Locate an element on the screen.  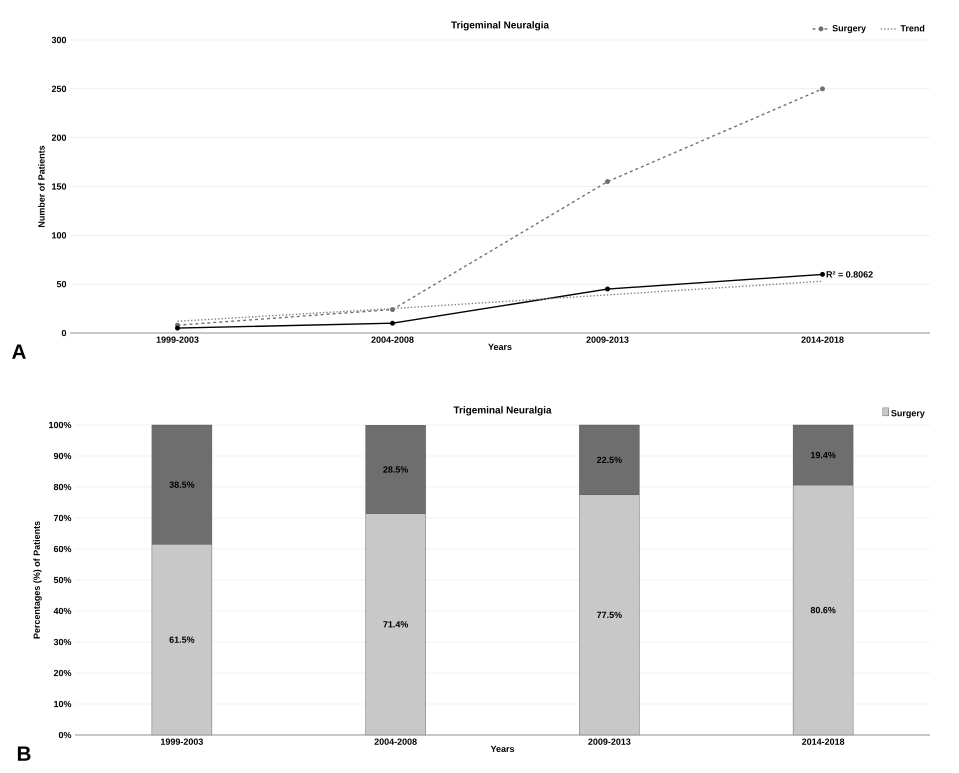
y-tick-label: 60% is located at coordinates (63, 549).